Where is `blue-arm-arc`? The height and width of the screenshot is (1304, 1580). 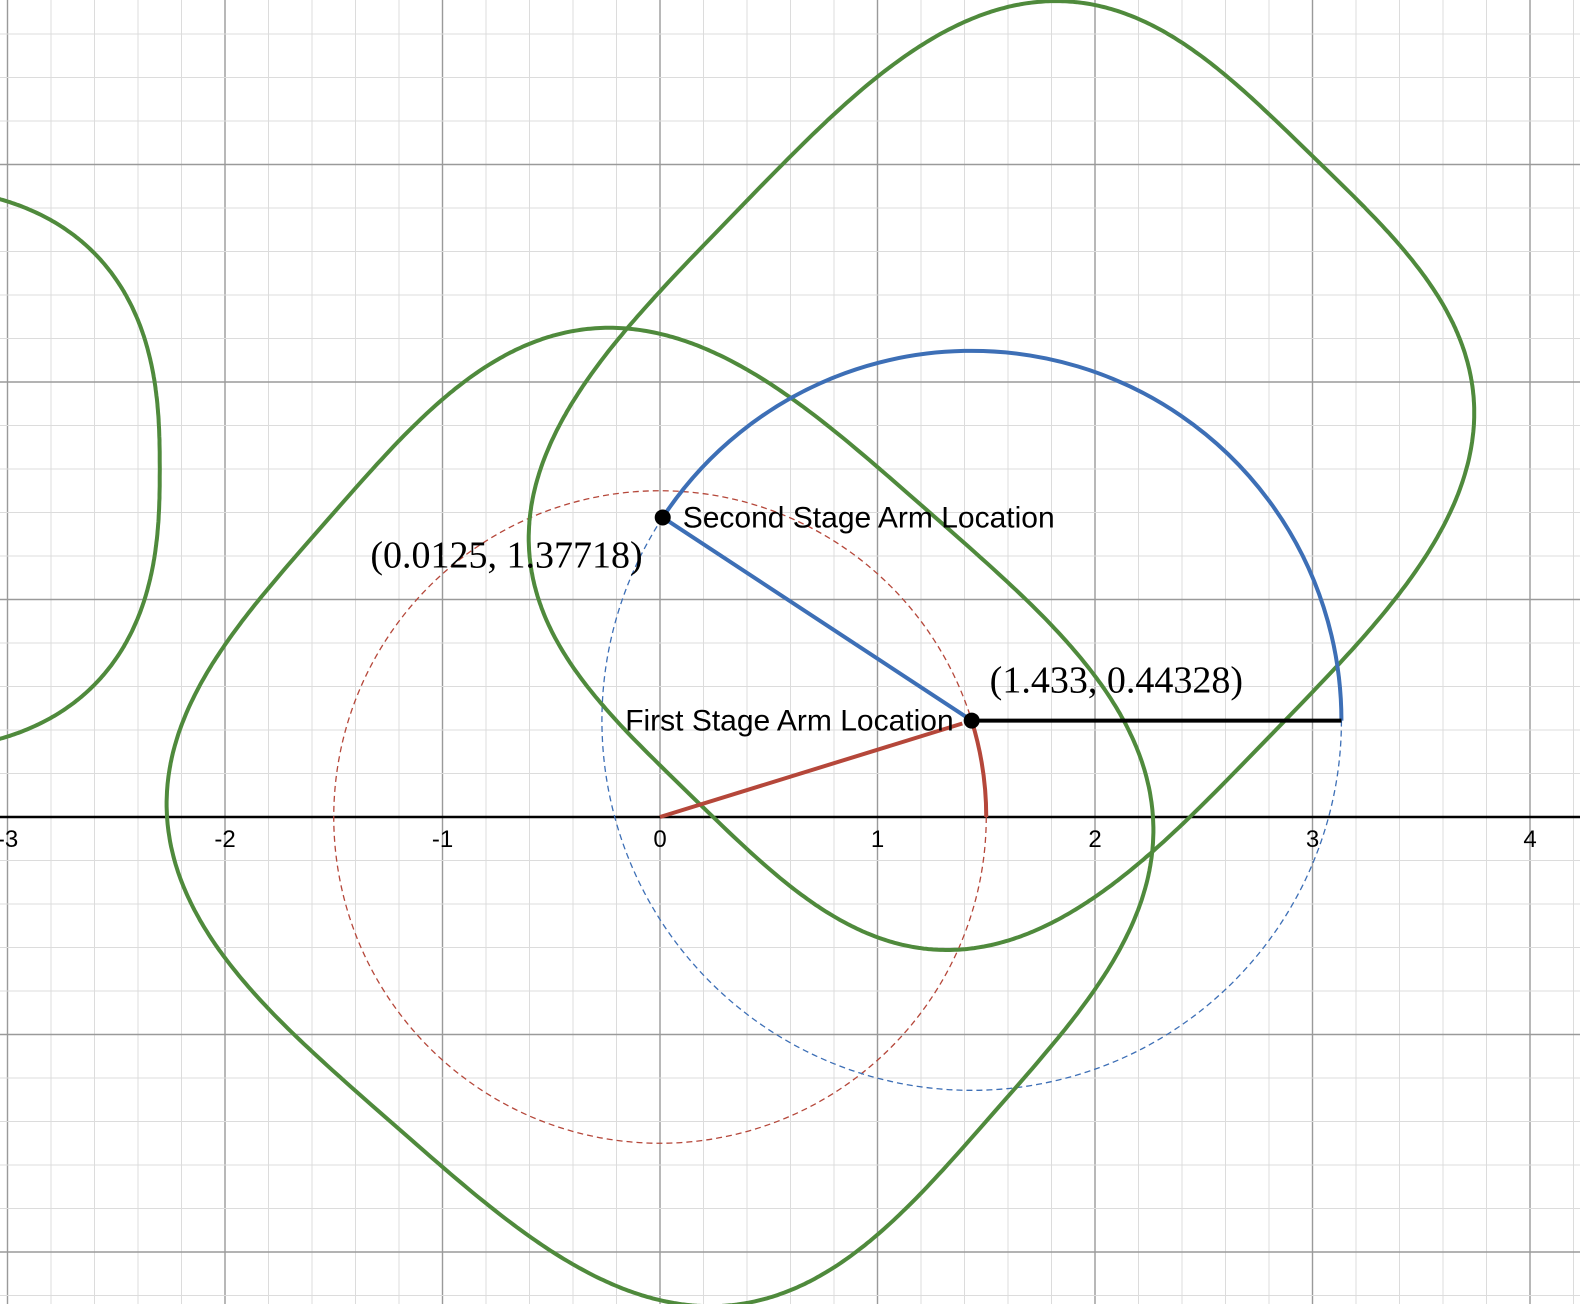
blue-arm-arc is located at coordinates (1002, 534).